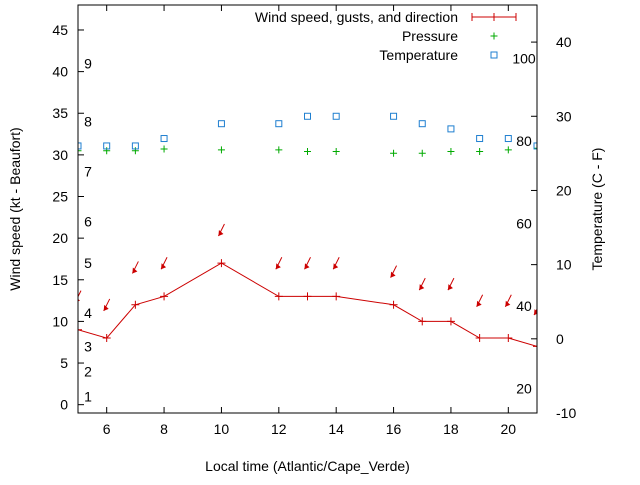 This screenshot has width=640, height=485. Describe the element at coordinates (307, 304) in the screenshot. I see `wind-speed-line` at that location.